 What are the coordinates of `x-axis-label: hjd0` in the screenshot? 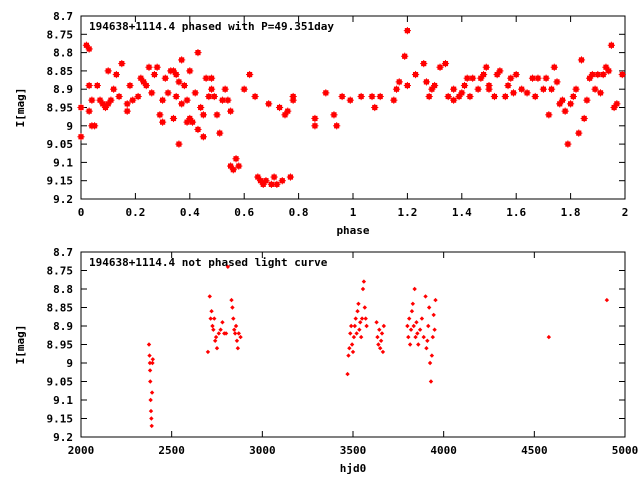 It's located at (353, 468).